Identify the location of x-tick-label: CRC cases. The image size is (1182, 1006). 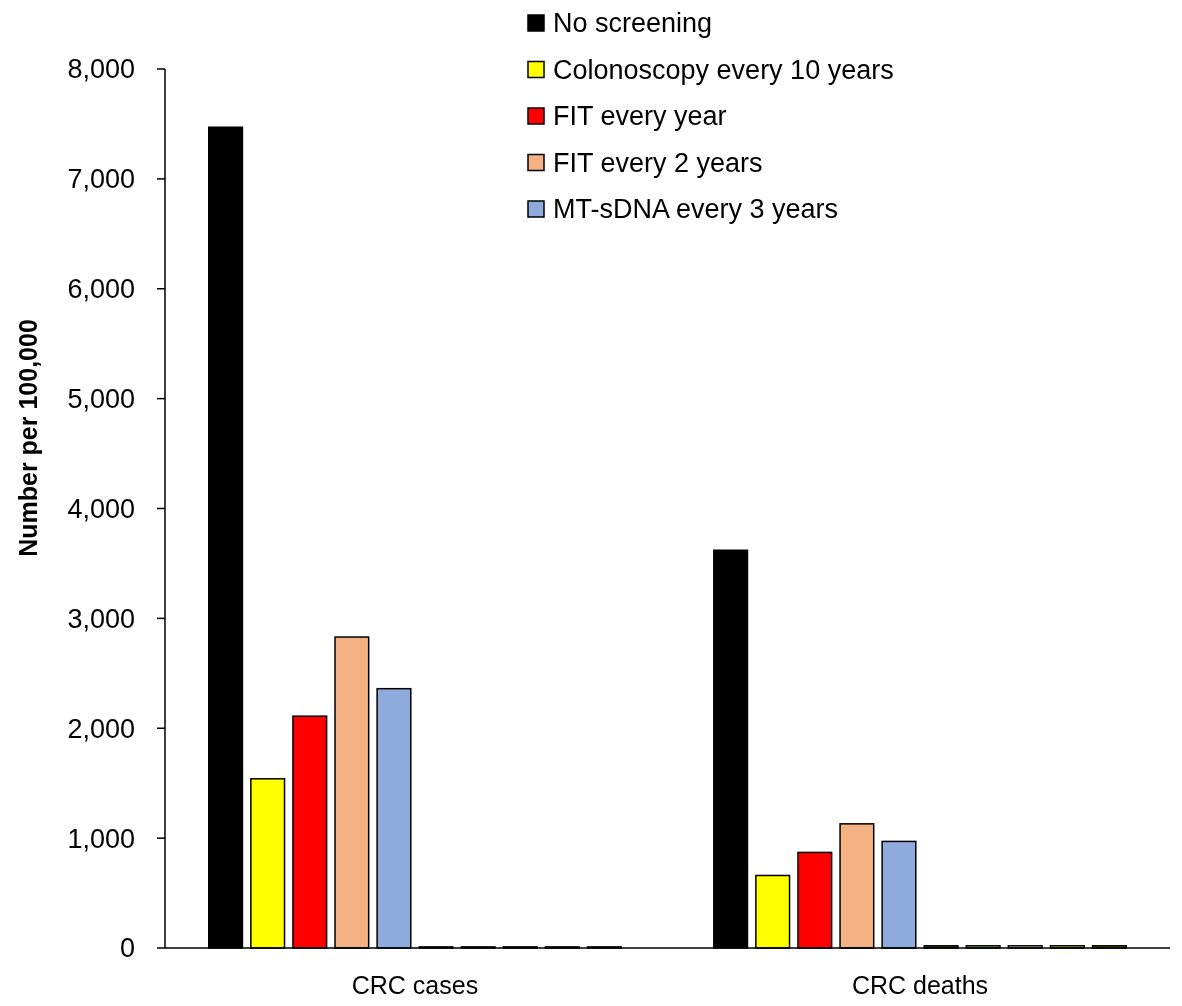
(415, 985).